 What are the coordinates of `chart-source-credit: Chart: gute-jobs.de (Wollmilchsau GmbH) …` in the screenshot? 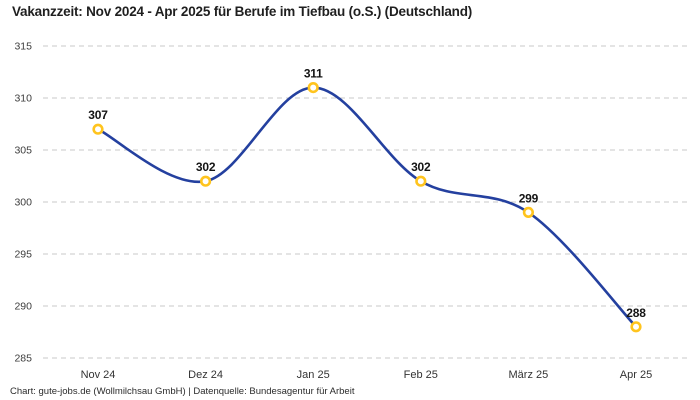 It's located at (182, 391).